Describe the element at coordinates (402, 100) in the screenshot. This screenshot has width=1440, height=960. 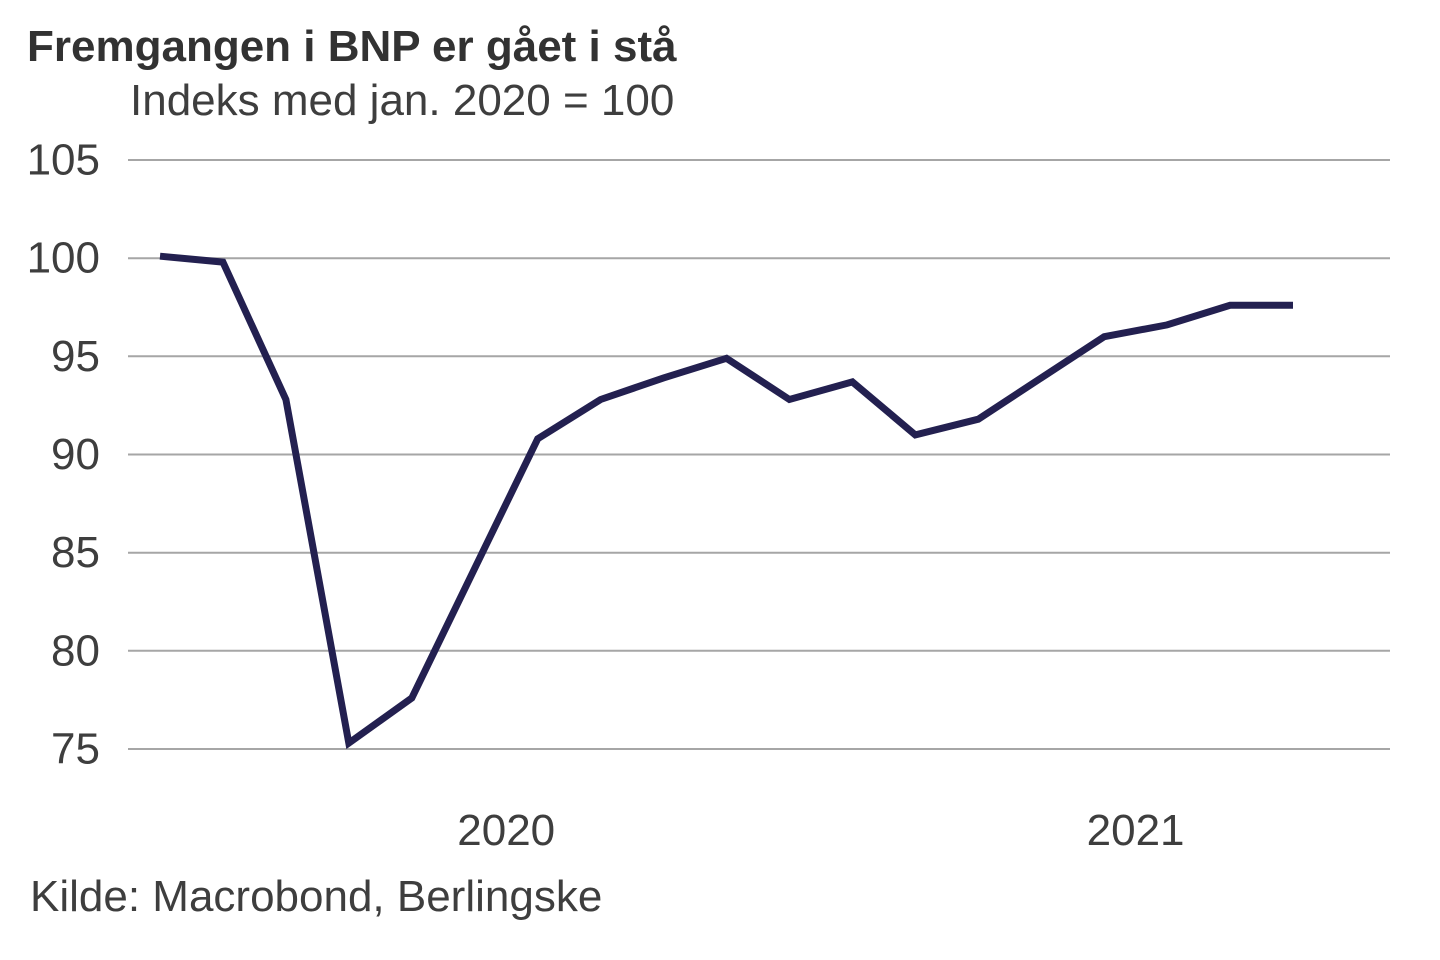
I see `chart-subtitle: Indeks med jan. 2020 = 100` at that location.